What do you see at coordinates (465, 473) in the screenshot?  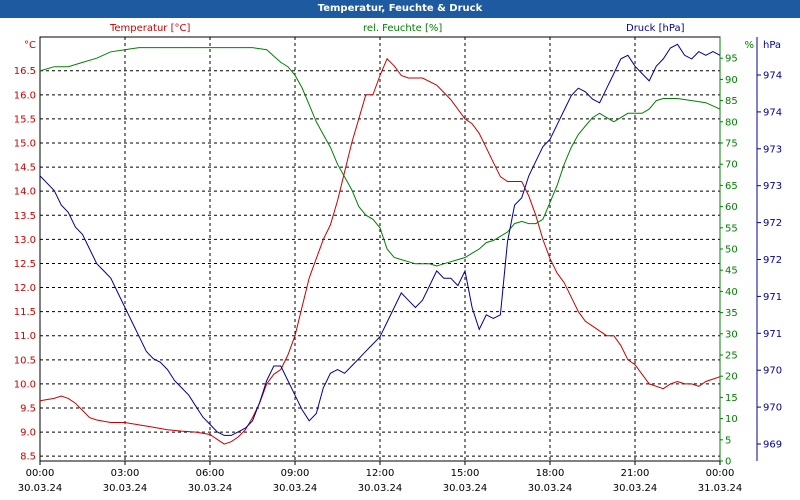 I see `x-tick-label-time: 15:00` at bounding box center [465, 473].